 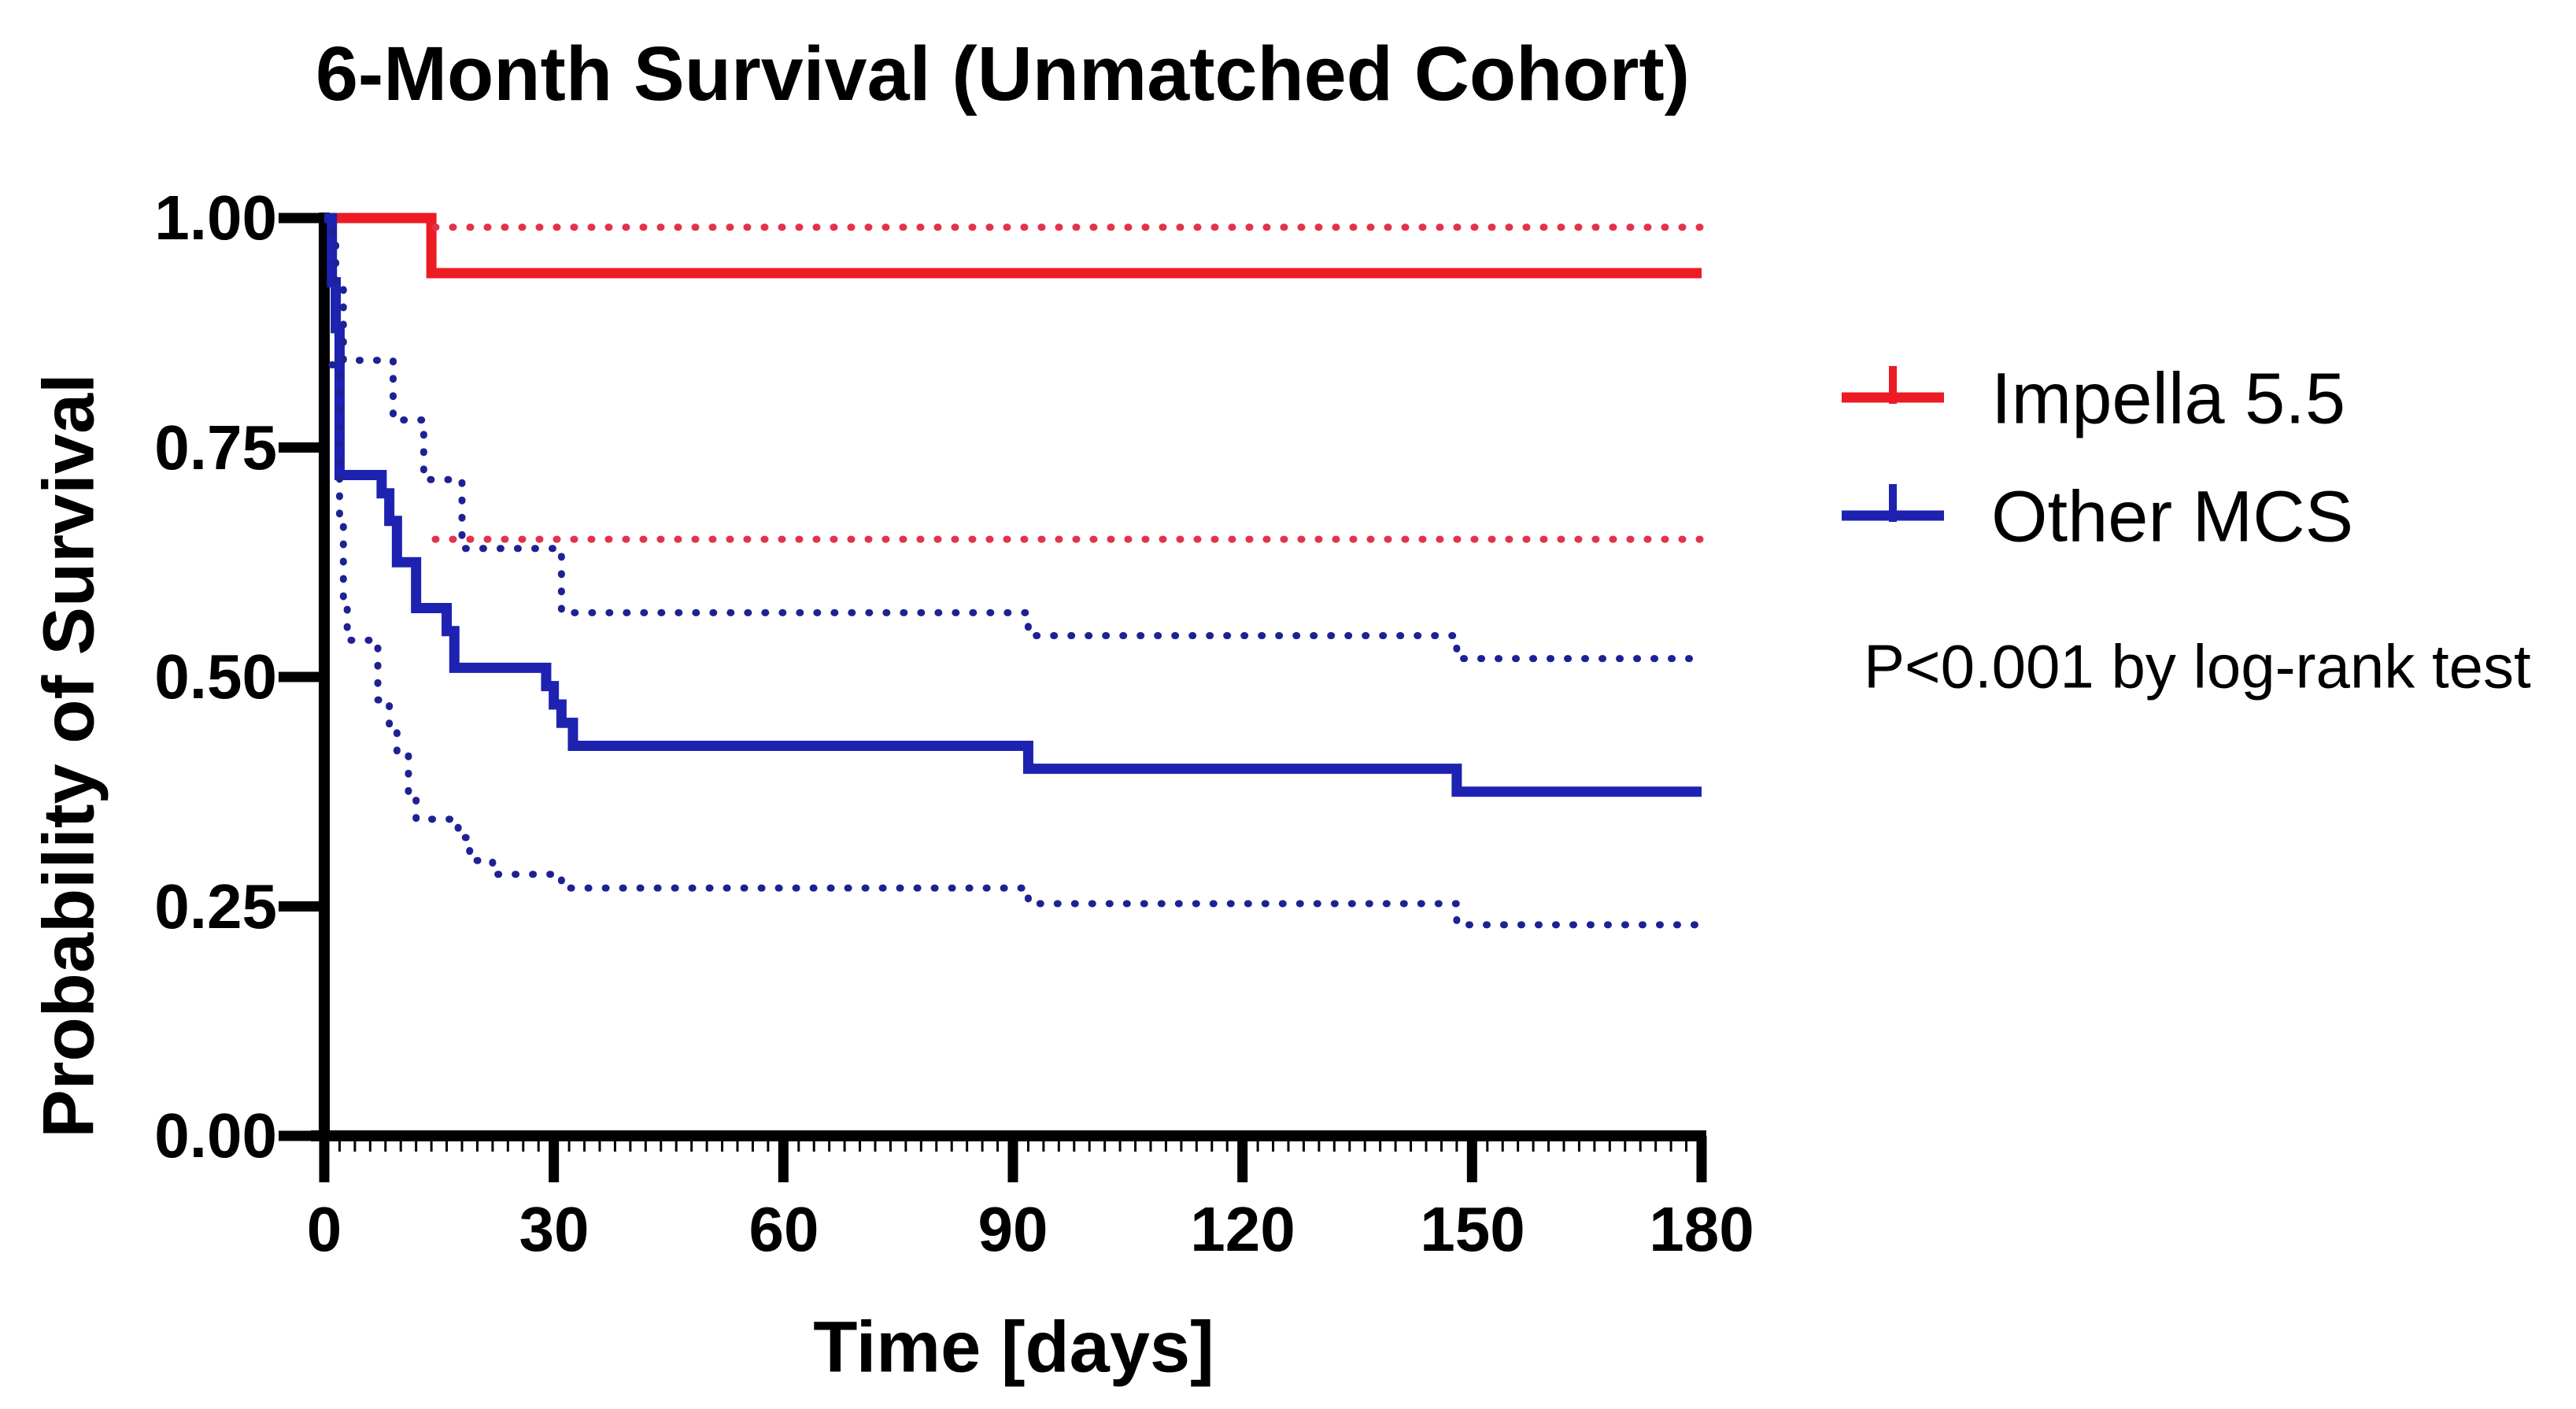 What do you see at coordinates (215, 447) in the screenshot?
I see `y-tick-label-0.75: 0.75` at bounding box center [215, 447].